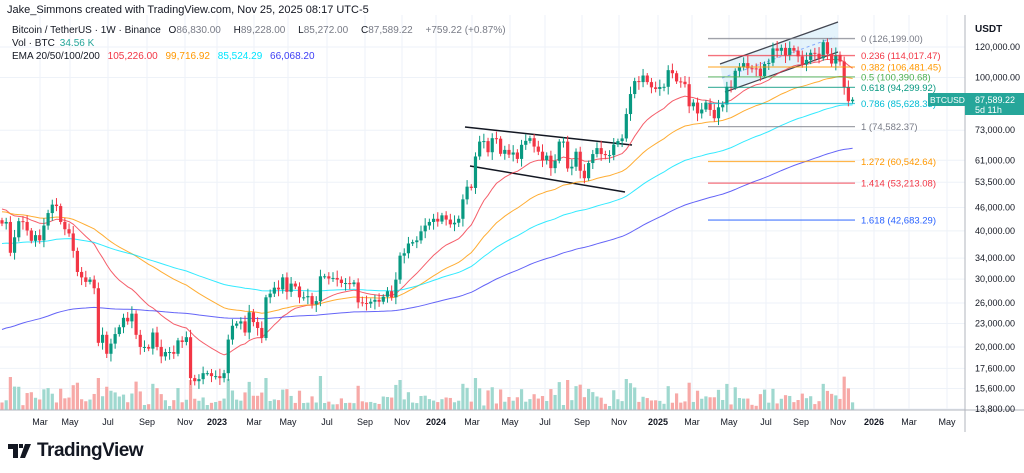 This screenshot has height=473, width=1024. Describe the element at coordinates (950, 100) in the screenshot. I see `symbol-tag: BTCUSDT` at that location.